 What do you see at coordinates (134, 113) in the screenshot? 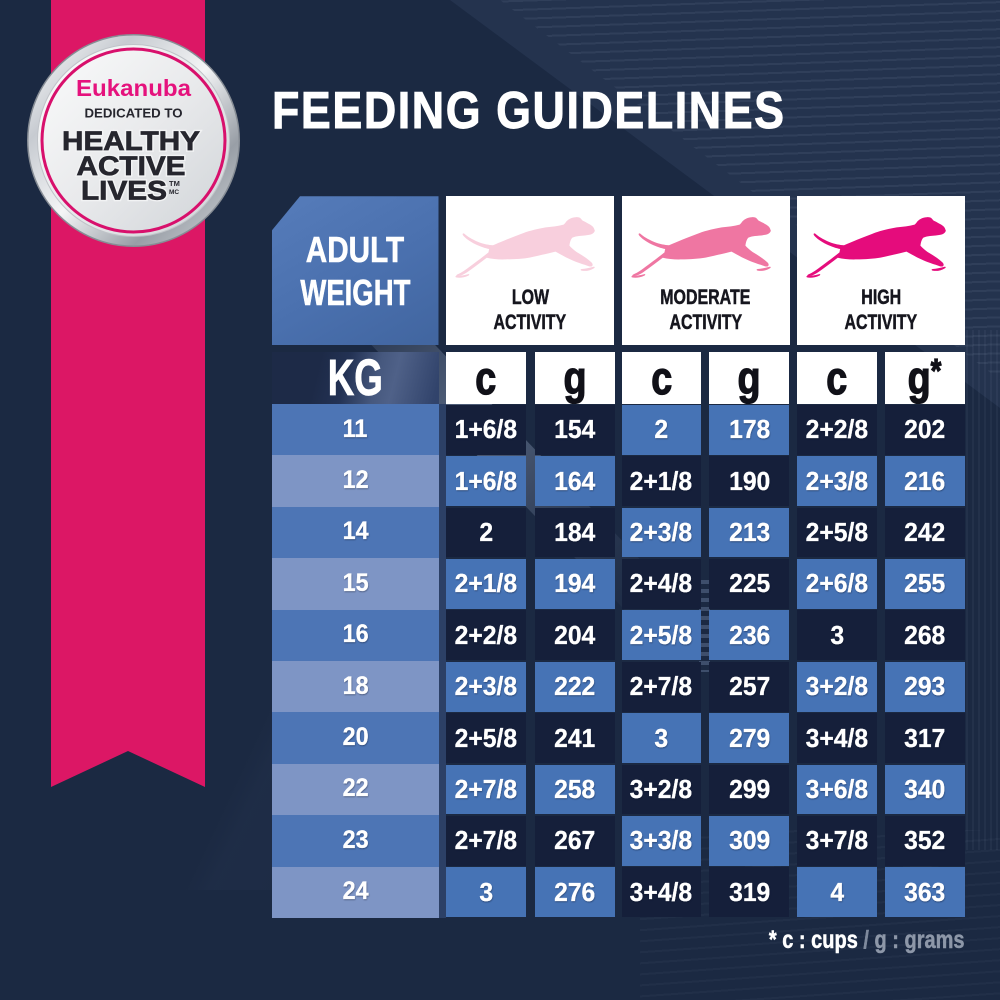
I see `svg-text: DEDICATED TO` at bounding box center [134, 113].